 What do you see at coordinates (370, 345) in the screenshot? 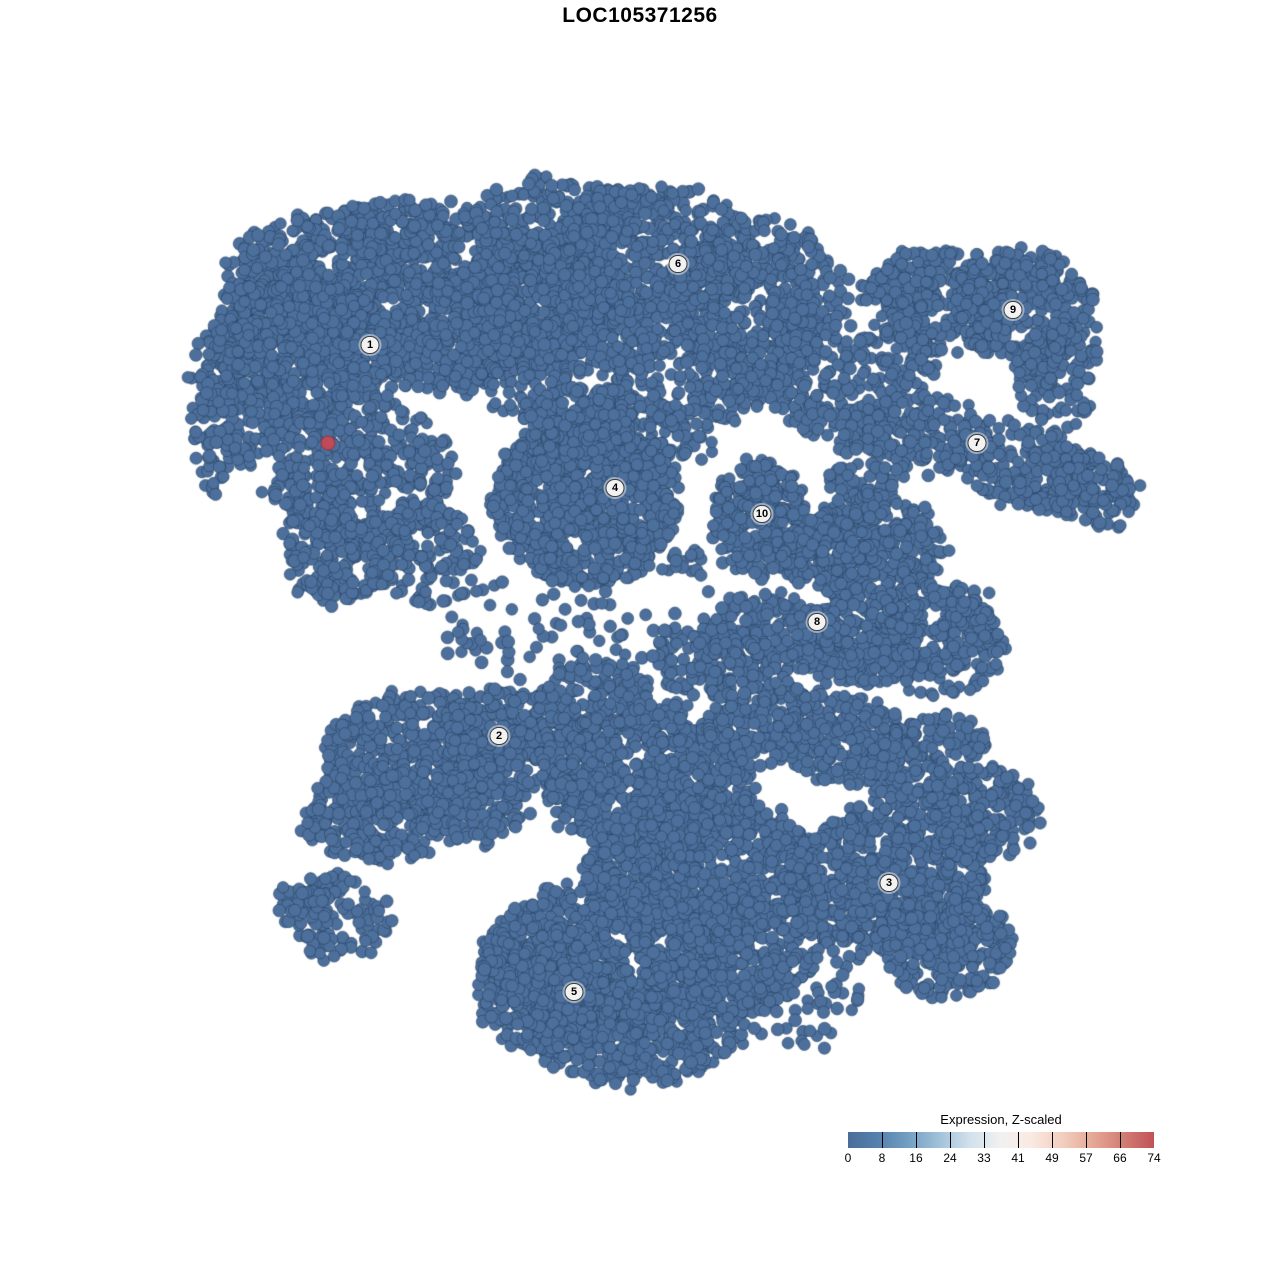
I see `cluster-label-1: 1` at bounding box center [370, 345].